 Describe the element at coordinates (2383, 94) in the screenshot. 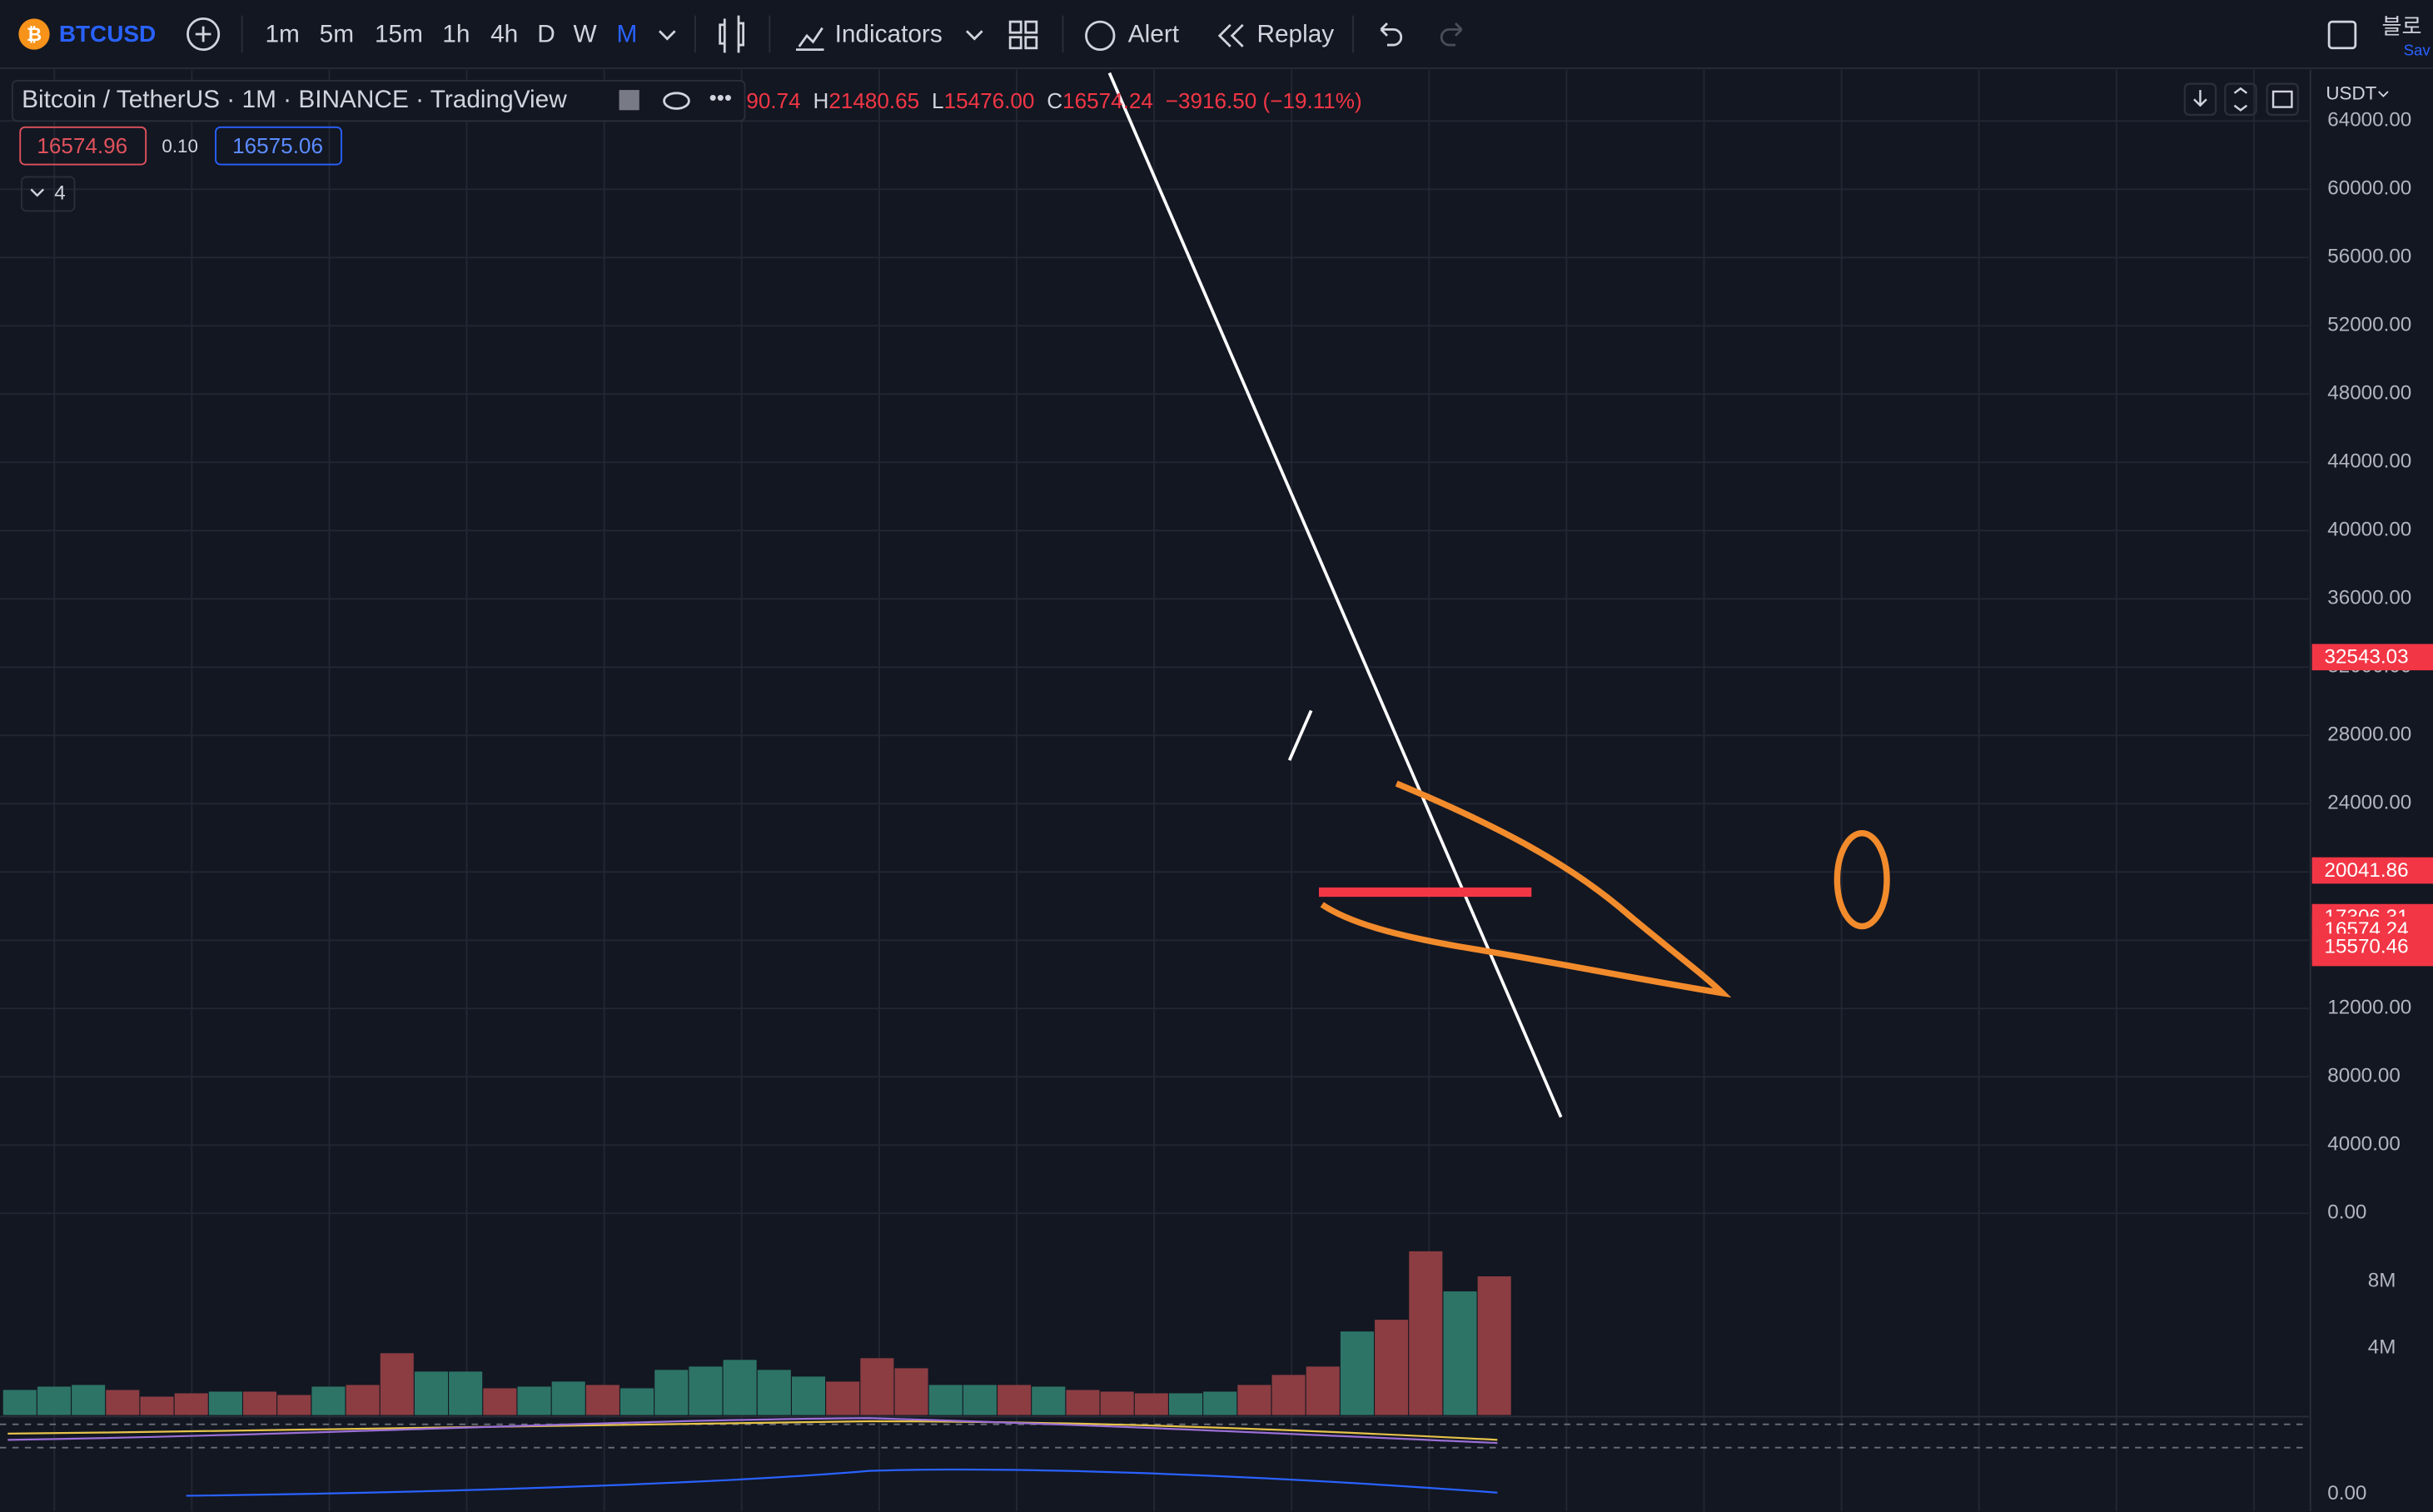

I see `currency-menu` at that location.